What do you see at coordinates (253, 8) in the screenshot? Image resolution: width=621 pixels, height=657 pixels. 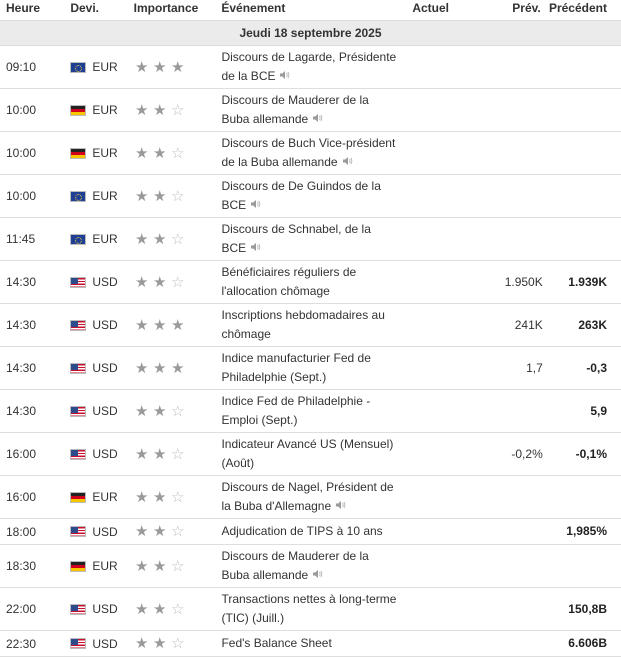 I see `col-header-event: Événement` at bounding box center [253, 8].